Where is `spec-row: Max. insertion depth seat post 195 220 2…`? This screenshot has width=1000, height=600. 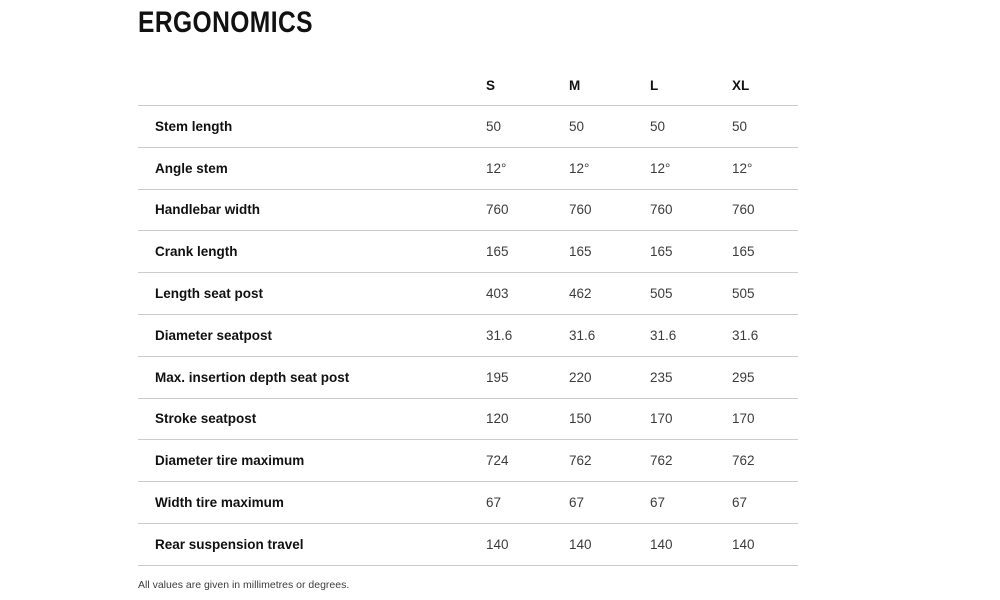 spec-row: Max. insertion depth seat post 195 220 2… is located at coordinates (468, 378).